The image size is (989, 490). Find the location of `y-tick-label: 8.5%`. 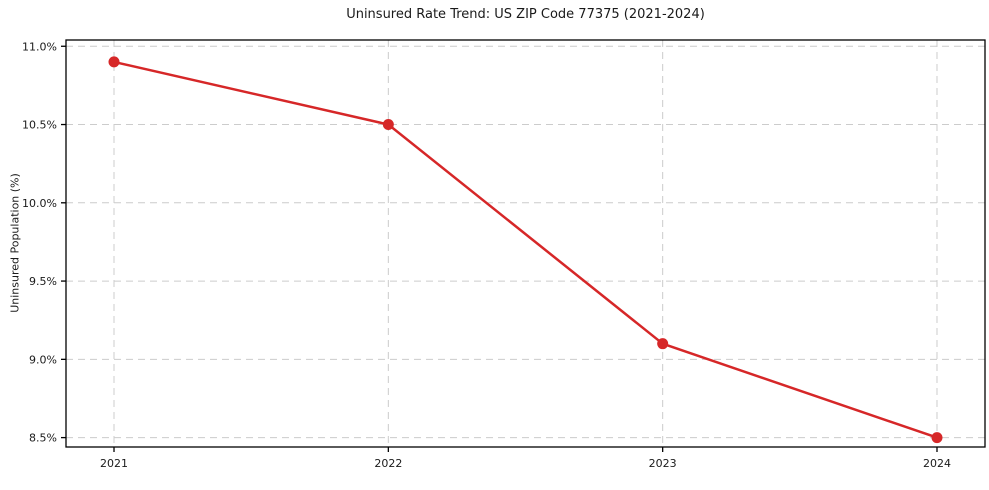

y-tick-label: 8.5% is located at coordinates (43, 438).